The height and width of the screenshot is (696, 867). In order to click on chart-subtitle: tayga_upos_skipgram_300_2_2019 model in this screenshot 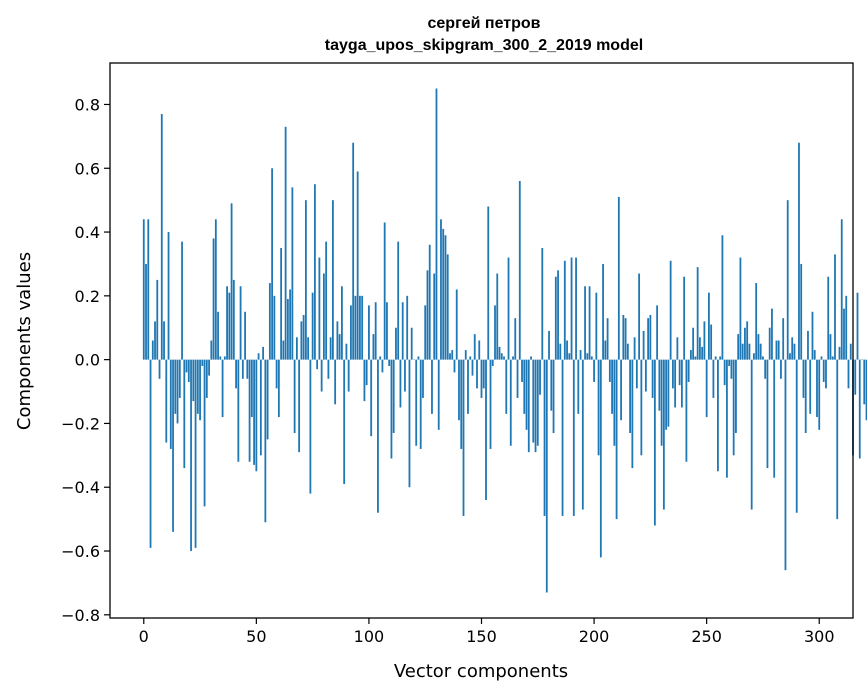, I will do `click(484, 45)`.